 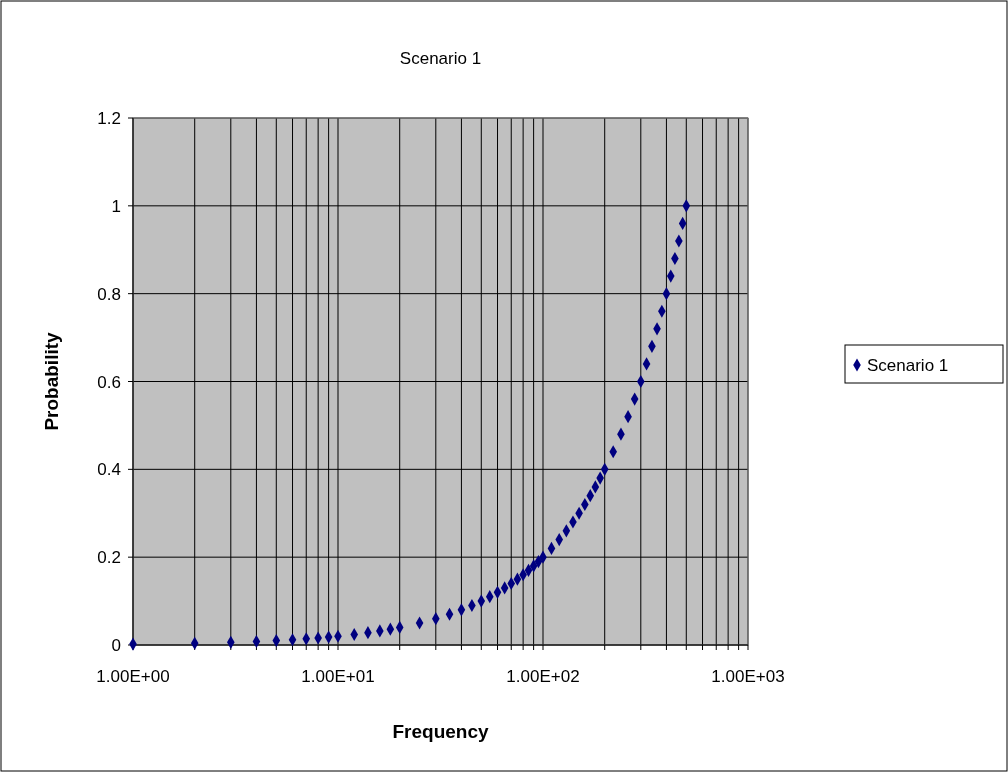 What do you see at coordinates (109, 382) in the screenshot?
I see `y-tick-label: 0.6` at bounding box center [109, 382].